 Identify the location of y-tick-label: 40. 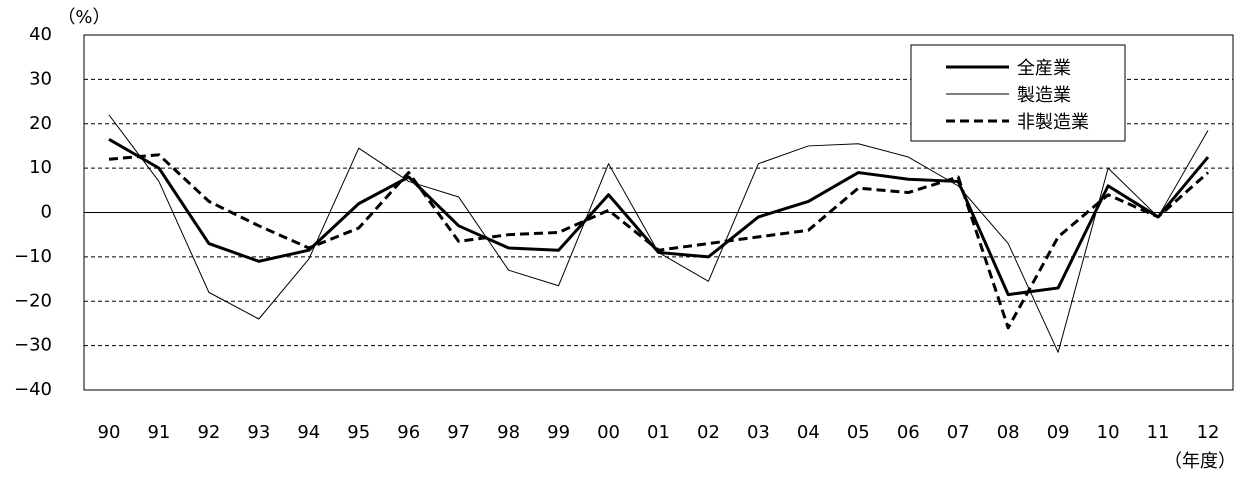
(40, 34).